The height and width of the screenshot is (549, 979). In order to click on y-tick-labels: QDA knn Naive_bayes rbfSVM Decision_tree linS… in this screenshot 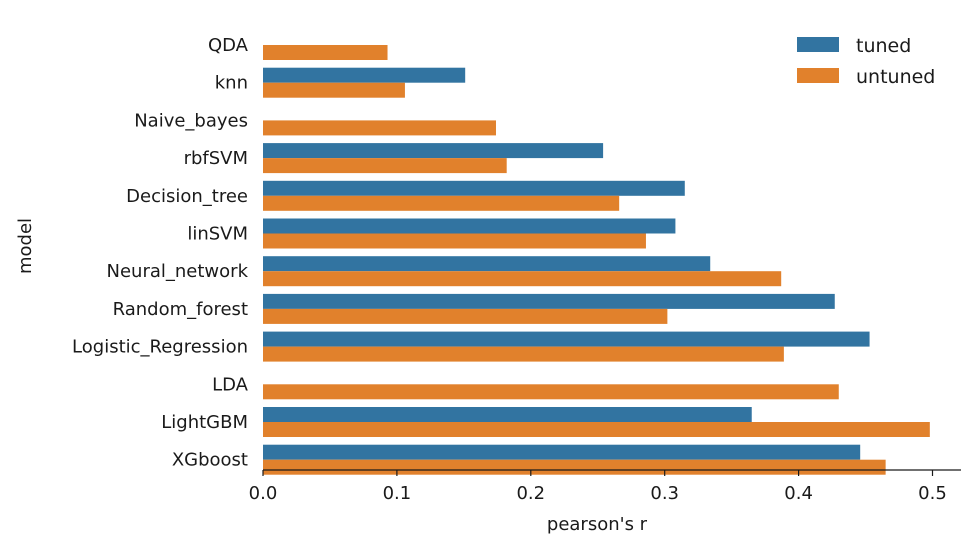, I will do `click(160, 253)`.